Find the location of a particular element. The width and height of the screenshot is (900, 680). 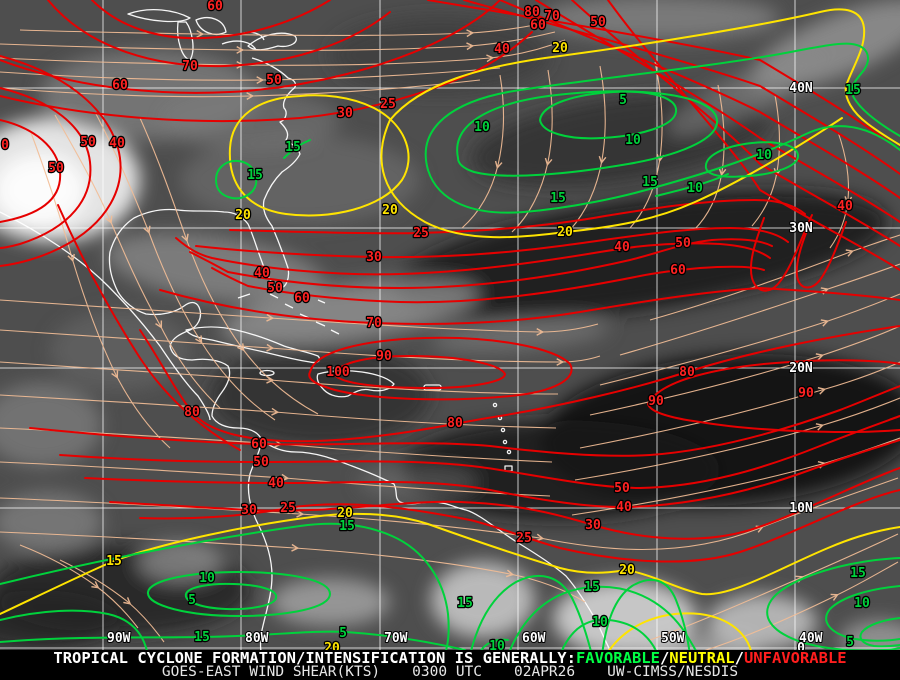

credit-date: 02APR26 is located at coordinates (545, 672).